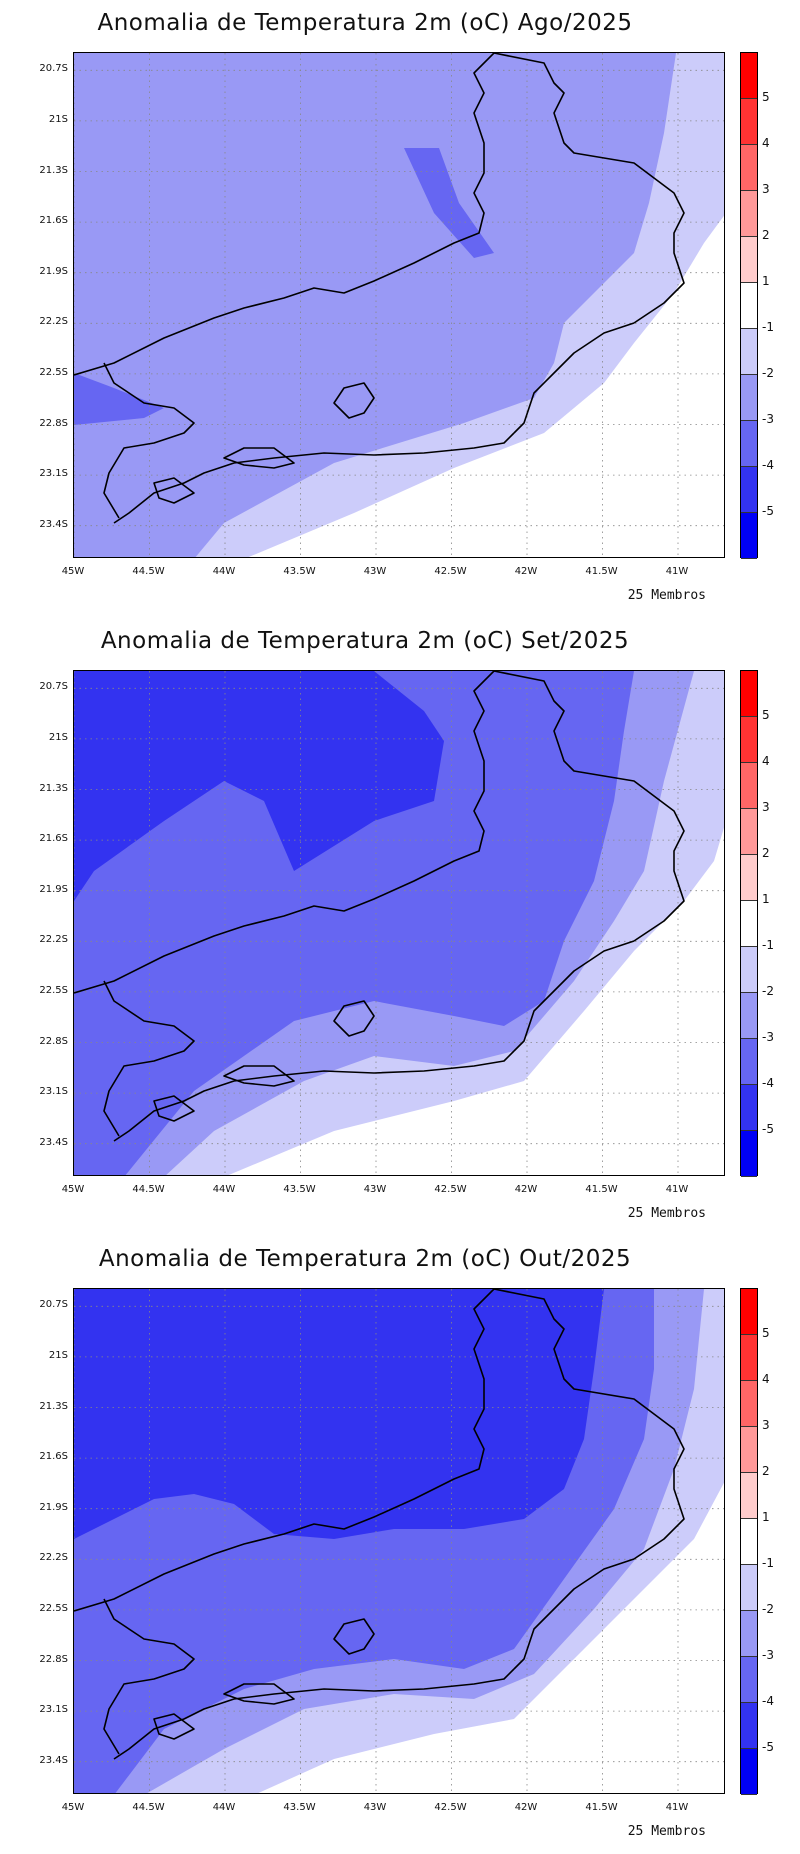 The height and width of the screenshot is (1854, 800). Describe the element at coordinates (365, 23) in the screenshot. I see `panel-title: Anomalia de Temperatura 2m (oC) Ago/2025` at that location.